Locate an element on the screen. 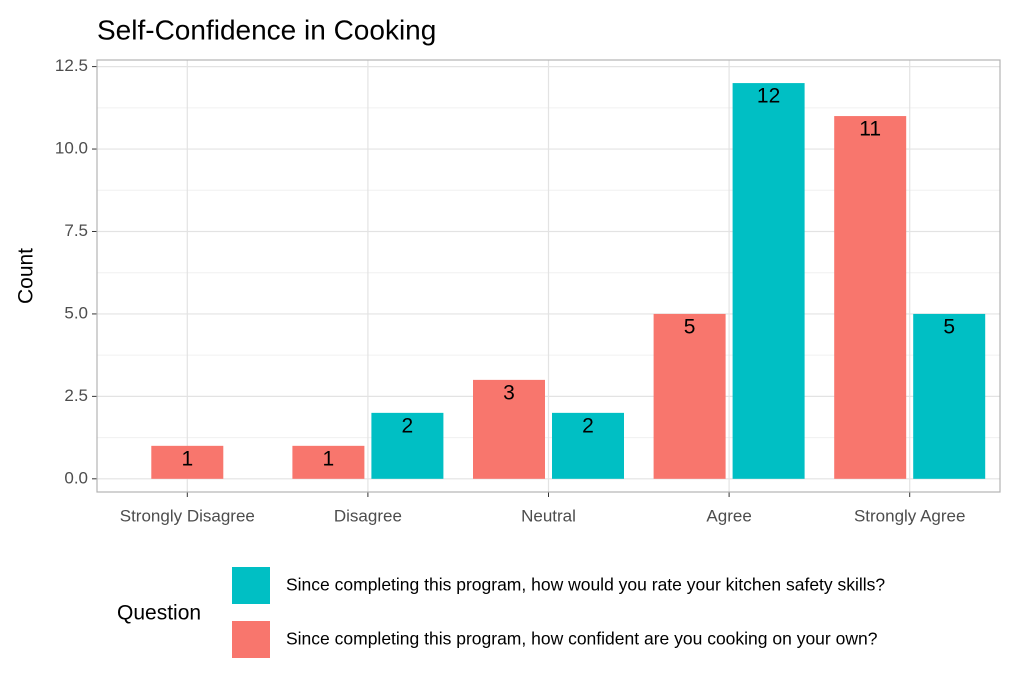 This screenshot has width=1013, height=682. y-tick-label: 12.5 is located at coordinates (71, 65).